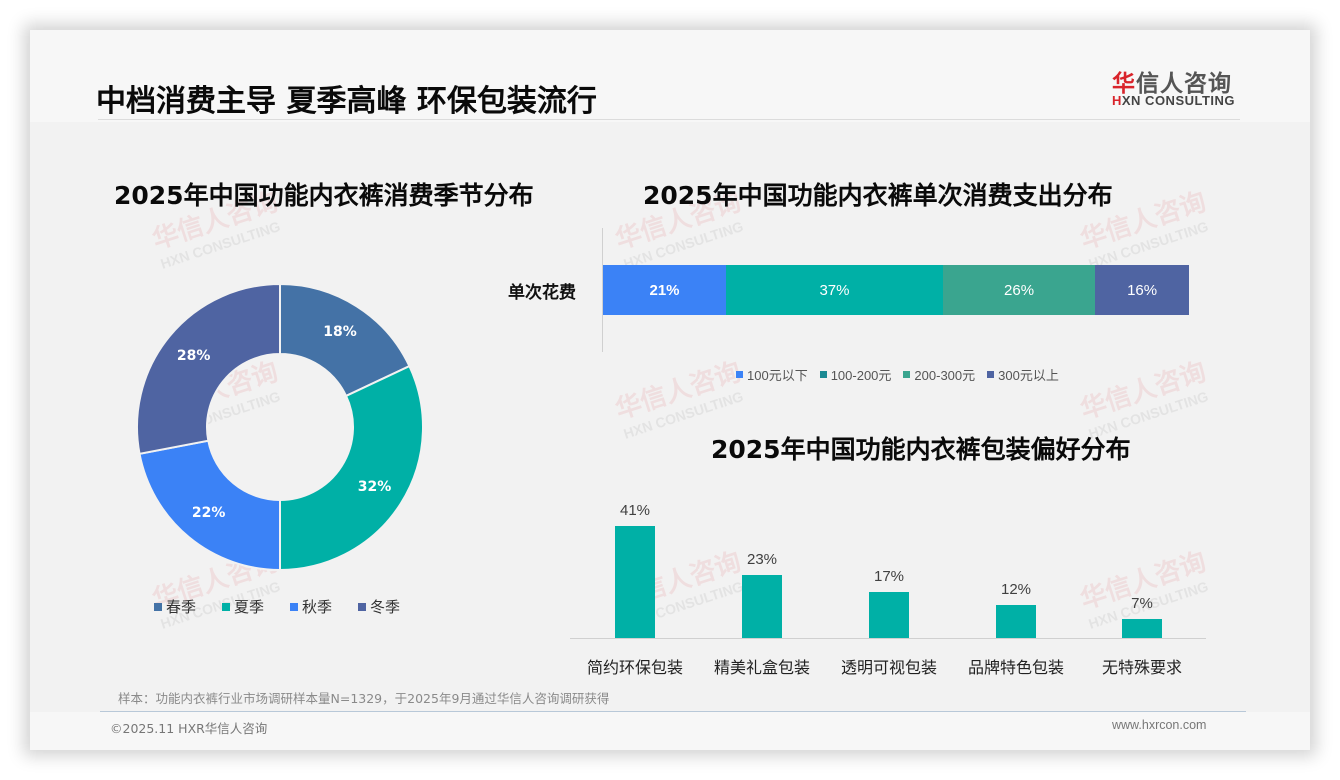 Image resolution: width=1340 pixels, height=780 pixels. Describe the element at coordinates (1159, 725) in the screenshot. I see `website-link: www.hxrcon.com` at that location.